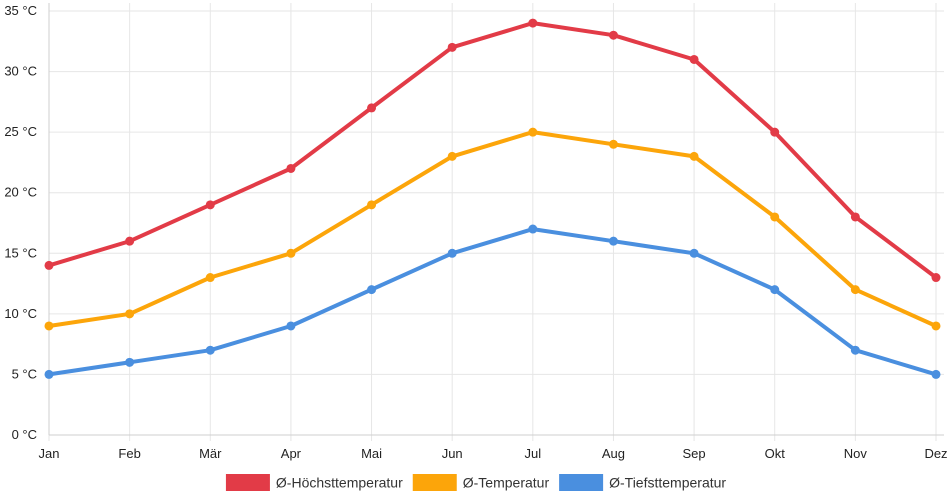 This screenshot has width=952, height=500. What do you see at coordinates (856, 453) in the screenshot?
I see `x-tick-label: Nov` at bounding box center [856, 453].